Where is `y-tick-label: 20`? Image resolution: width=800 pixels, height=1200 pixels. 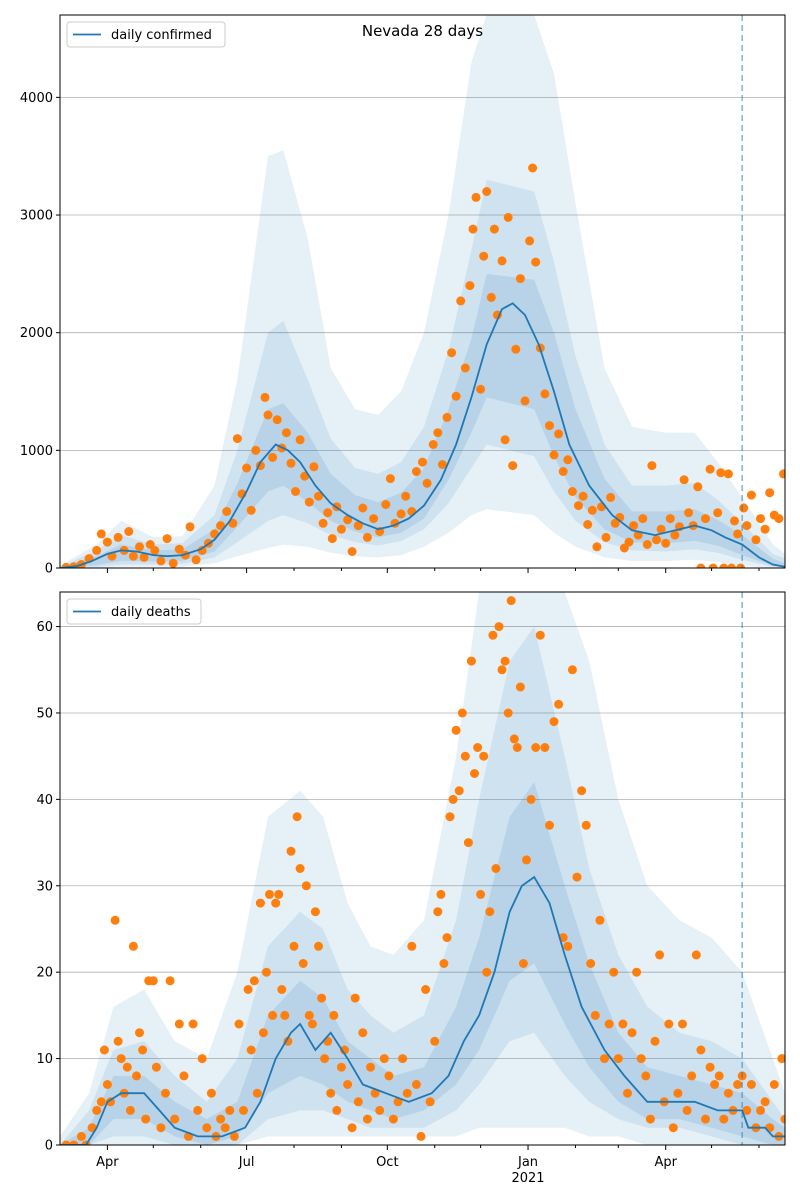
y-tick-label: 20 is located at coordinates (44, 973).